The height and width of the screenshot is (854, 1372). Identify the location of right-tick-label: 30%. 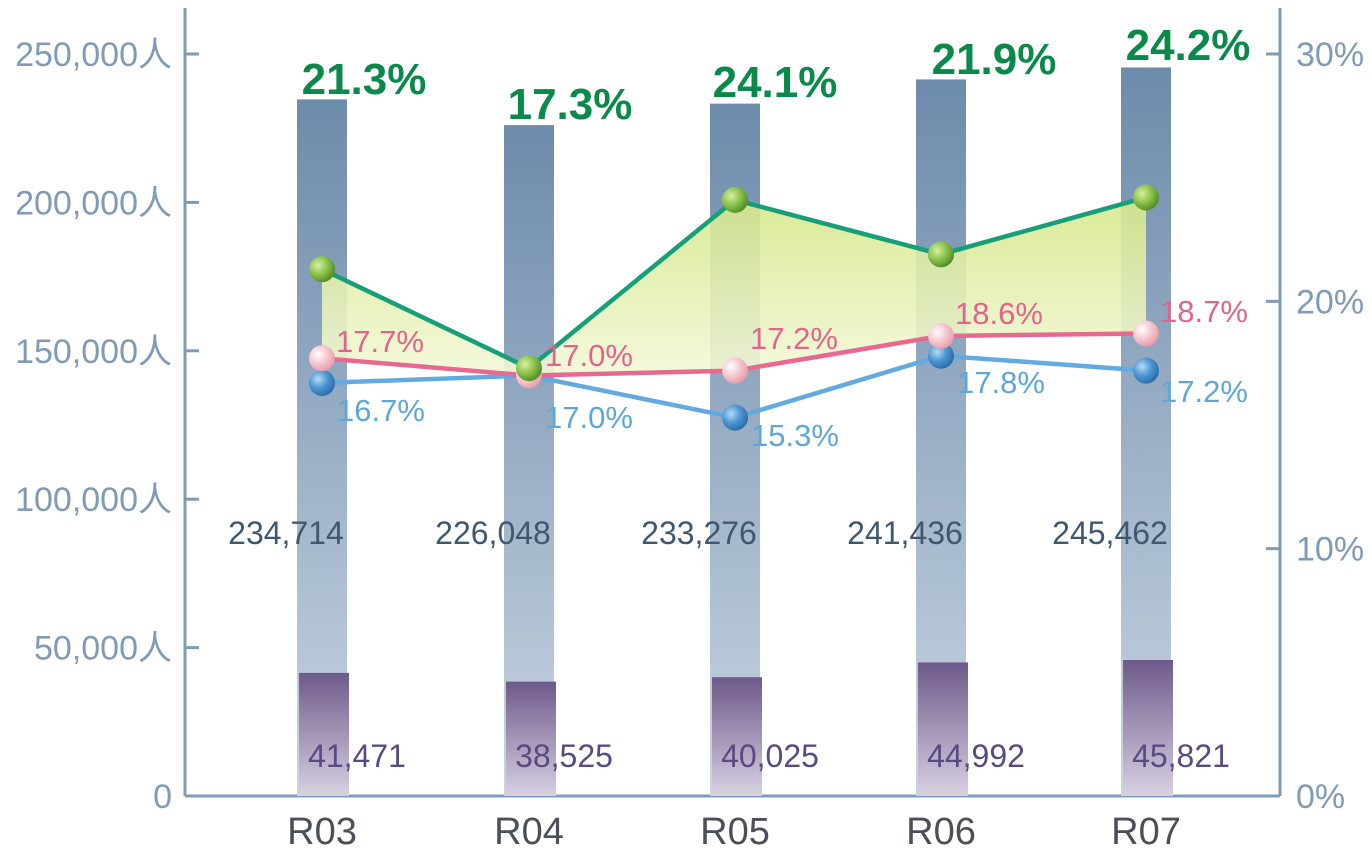
(1330, 55).